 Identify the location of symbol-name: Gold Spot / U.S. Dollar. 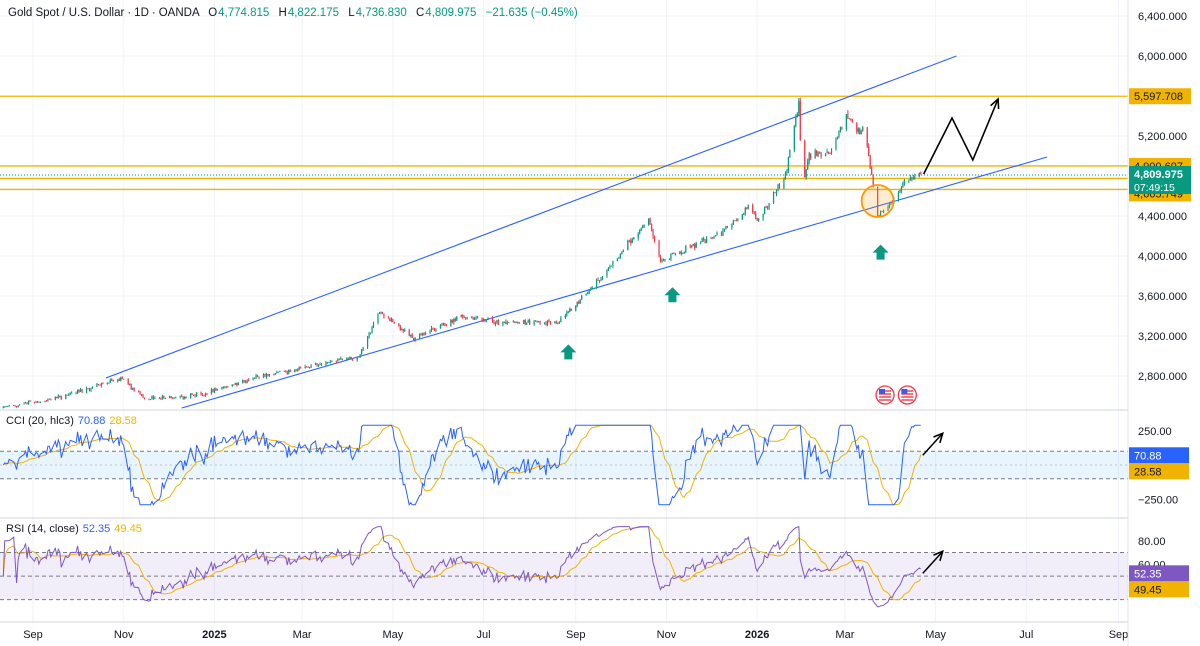
(66, 13).